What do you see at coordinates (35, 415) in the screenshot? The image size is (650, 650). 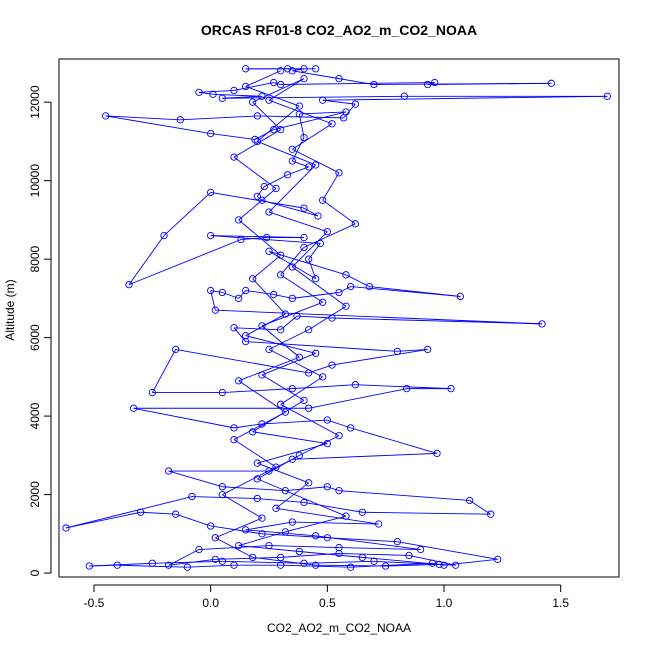 I see `y-tick-label: 4000` at bounding box center [35, 415].